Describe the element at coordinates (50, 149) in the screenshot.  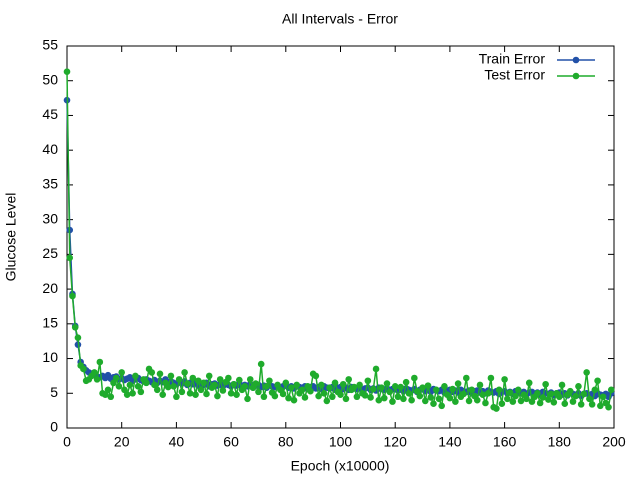
I see `y-tick-label: 40` at that location.